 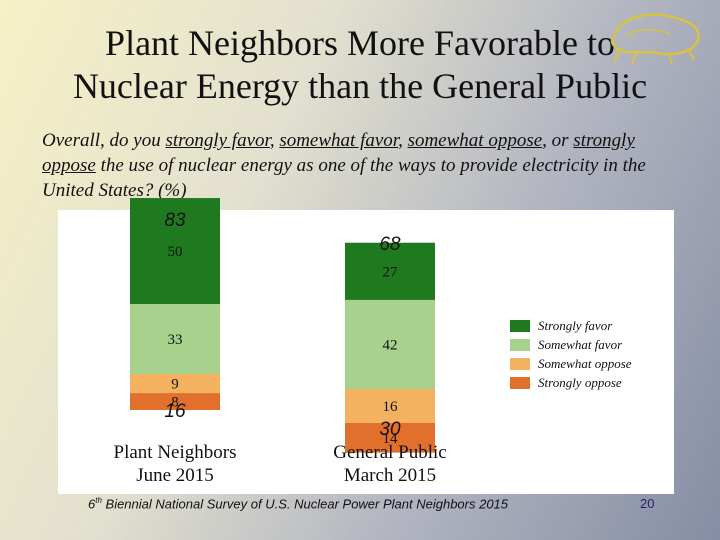 I want to click on legend-item: Somewhat favor, so click(x=571, y=344).